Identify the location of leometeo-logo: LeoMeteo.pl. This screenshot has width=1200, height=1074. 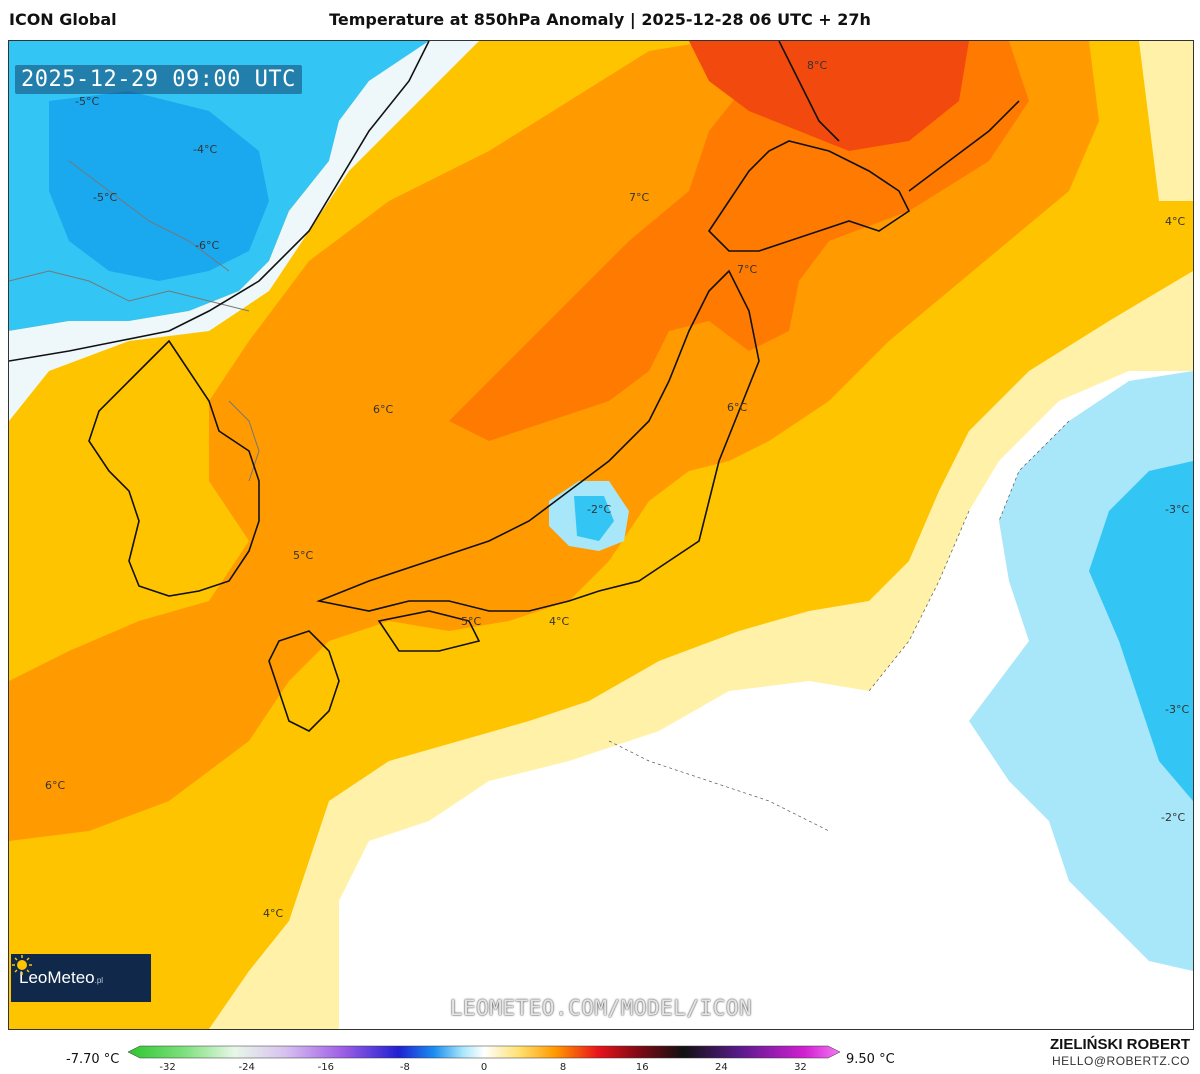
(81, 978).